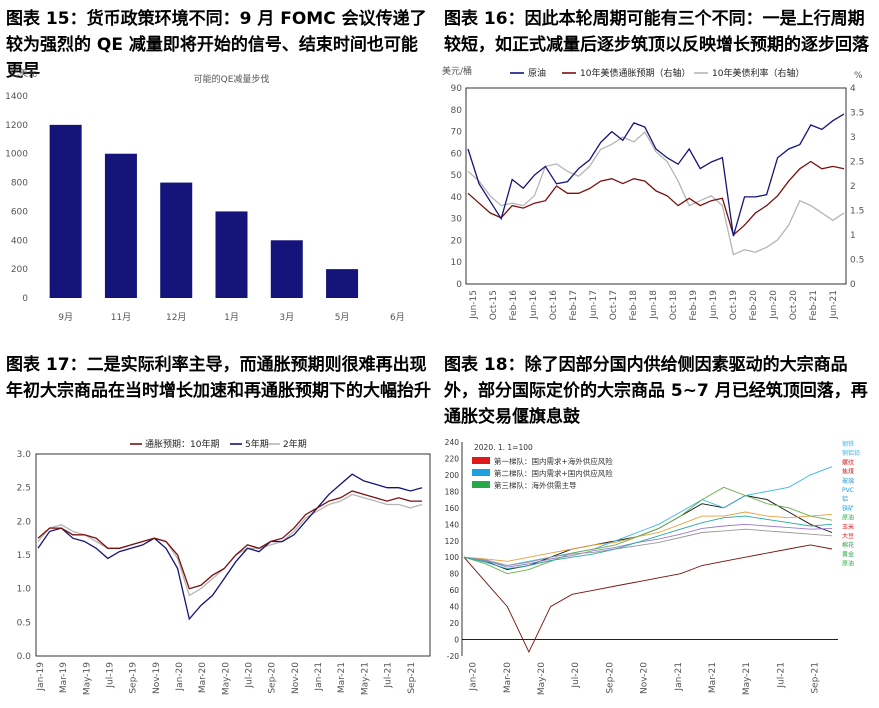  I want to click on x-tick-label-5: Nov-19, so click(157, 678).